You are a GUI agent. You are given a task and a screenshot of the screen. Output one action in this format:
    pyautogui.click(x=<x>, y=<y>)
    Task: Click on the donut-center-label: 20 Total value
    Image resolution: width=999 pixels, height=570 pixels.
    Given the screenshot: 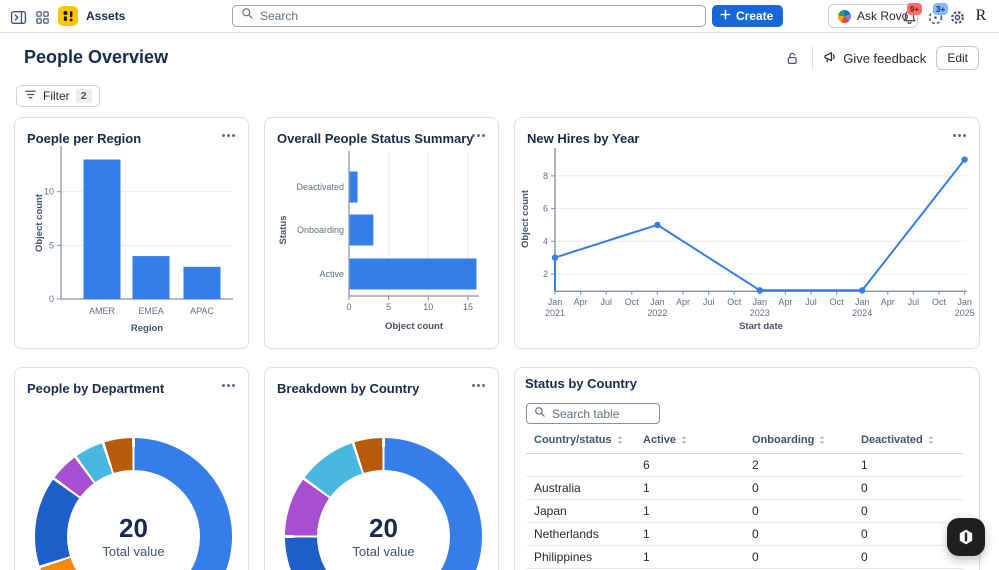 What is the action you would take?
    pyautogui.click(x=383, y=504)
    